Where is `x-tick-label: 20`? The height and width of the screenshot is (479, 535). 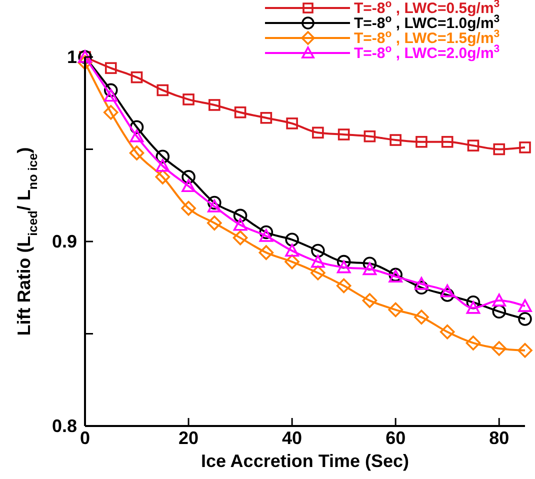 x-tick-label: 20 is located at coordinates (188, 438).